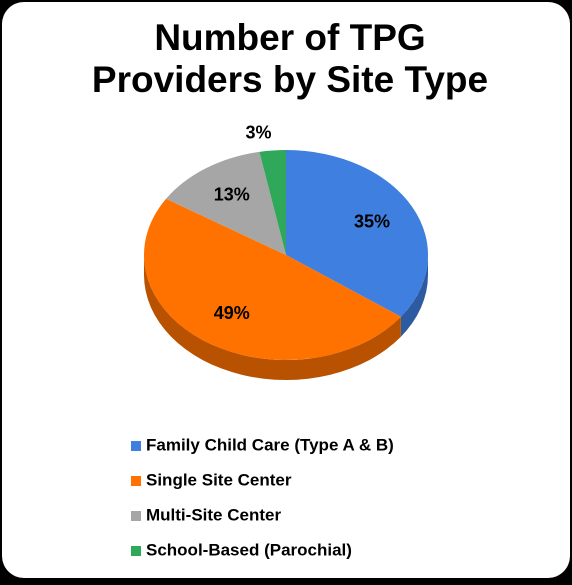 This screenshot has height=585, width=572. What do you see at coordinates (258, 132) in the screenshot?
I see `data-label: 3%` at bounding box center [258, 132].